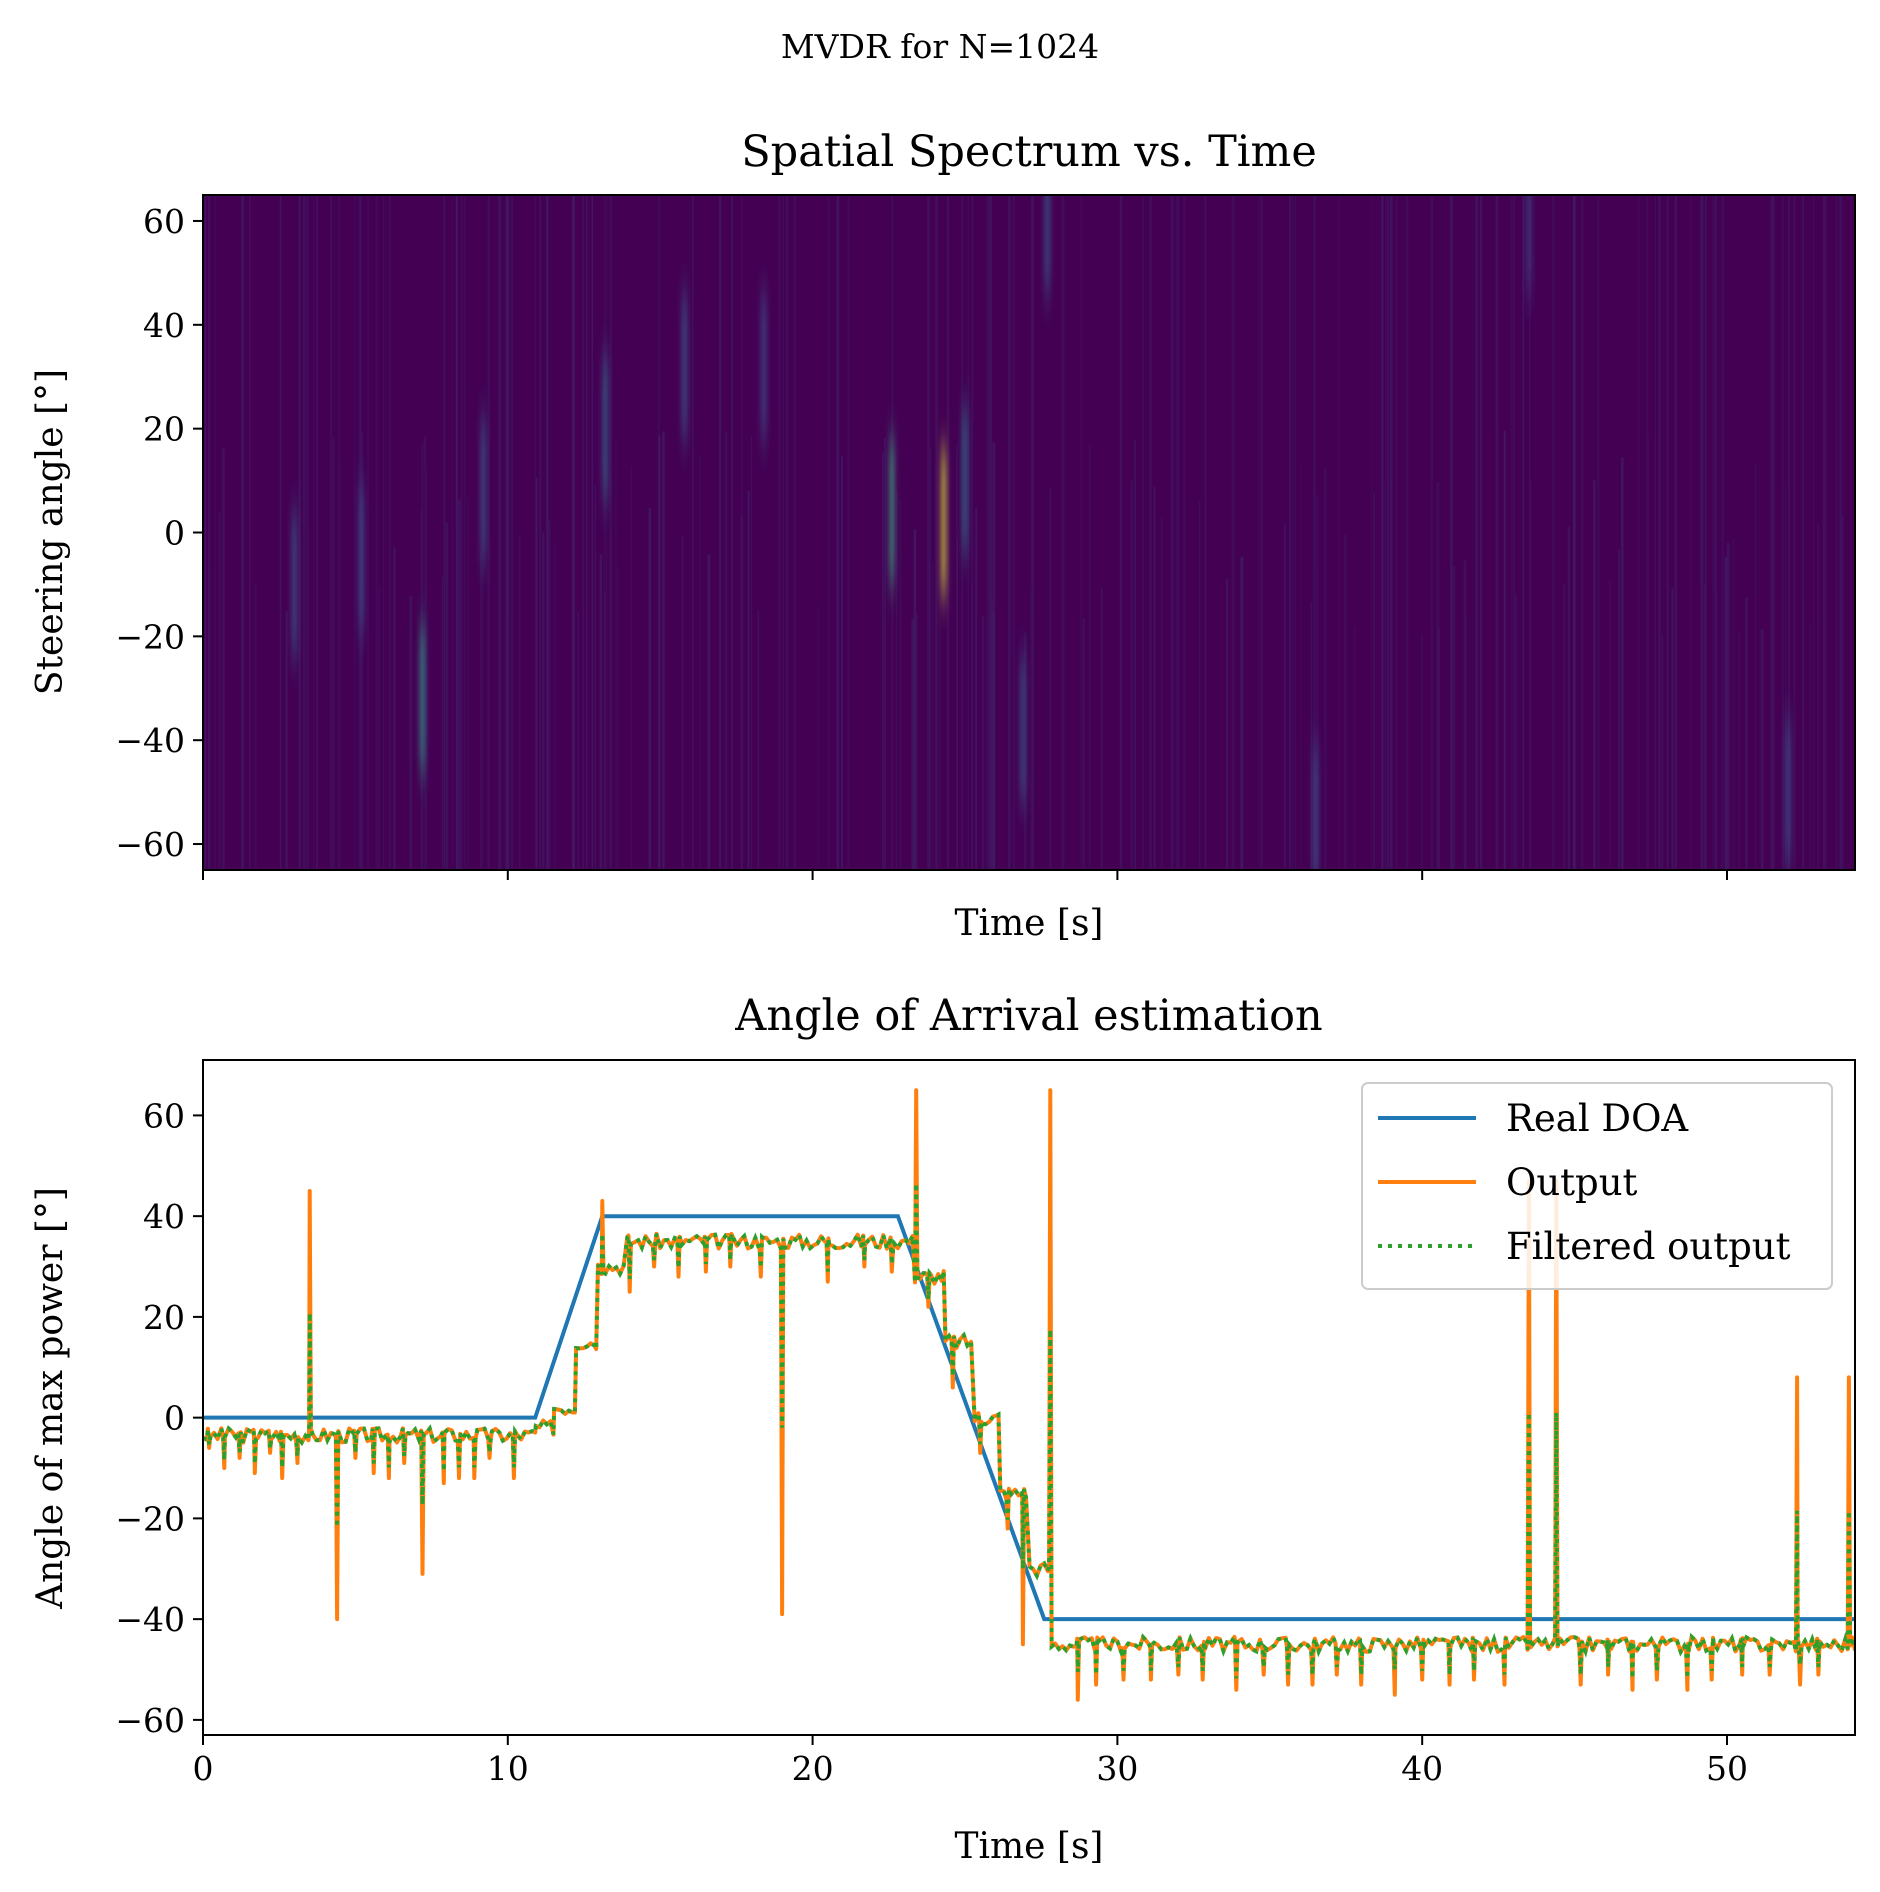 The height and width of the screenshot is (1892, 1880). I want to click on aoa-xlabel: Time [s], so click(1029, 1846).